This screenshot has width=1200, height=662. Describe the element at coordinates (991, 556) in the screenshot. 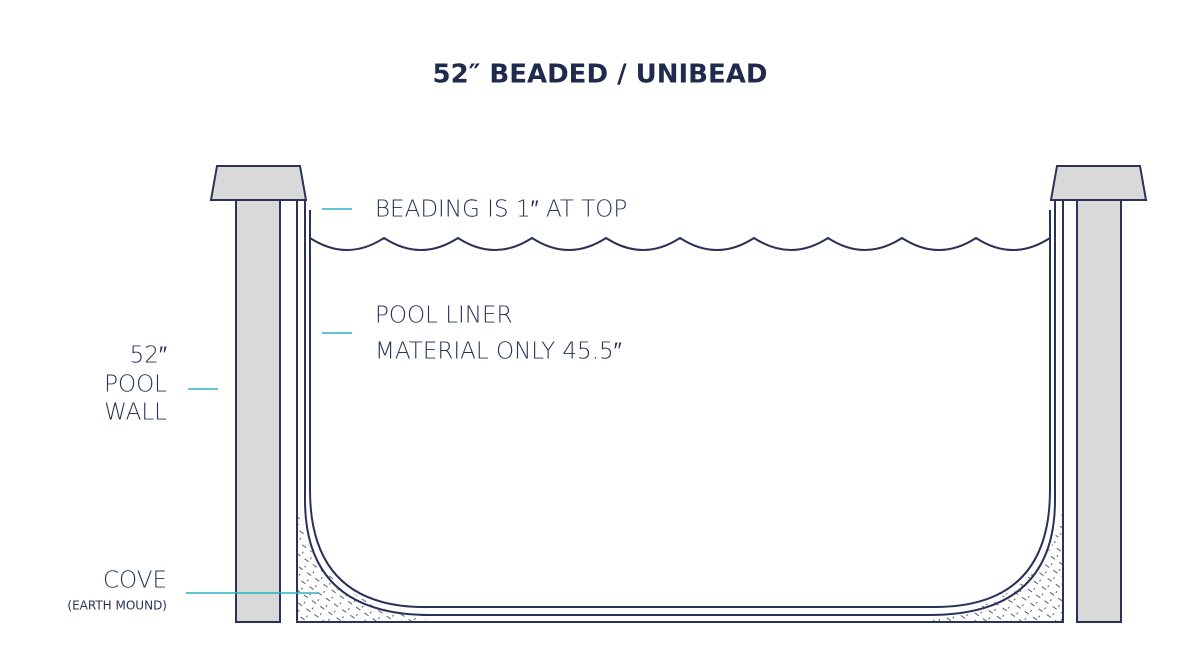

I see `cove-right` at that location.